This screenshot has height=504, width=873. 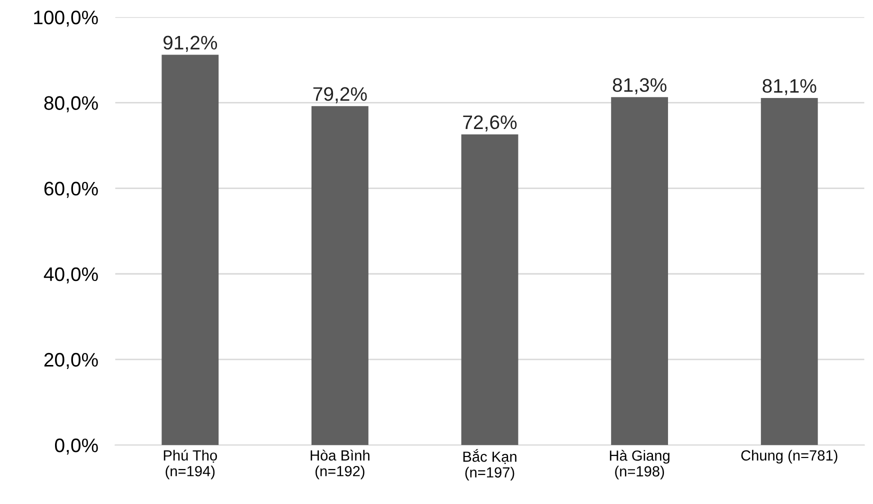 I want to click on x-tick-label: Bắc Kạn (n=197), so click(x=489, y=464).